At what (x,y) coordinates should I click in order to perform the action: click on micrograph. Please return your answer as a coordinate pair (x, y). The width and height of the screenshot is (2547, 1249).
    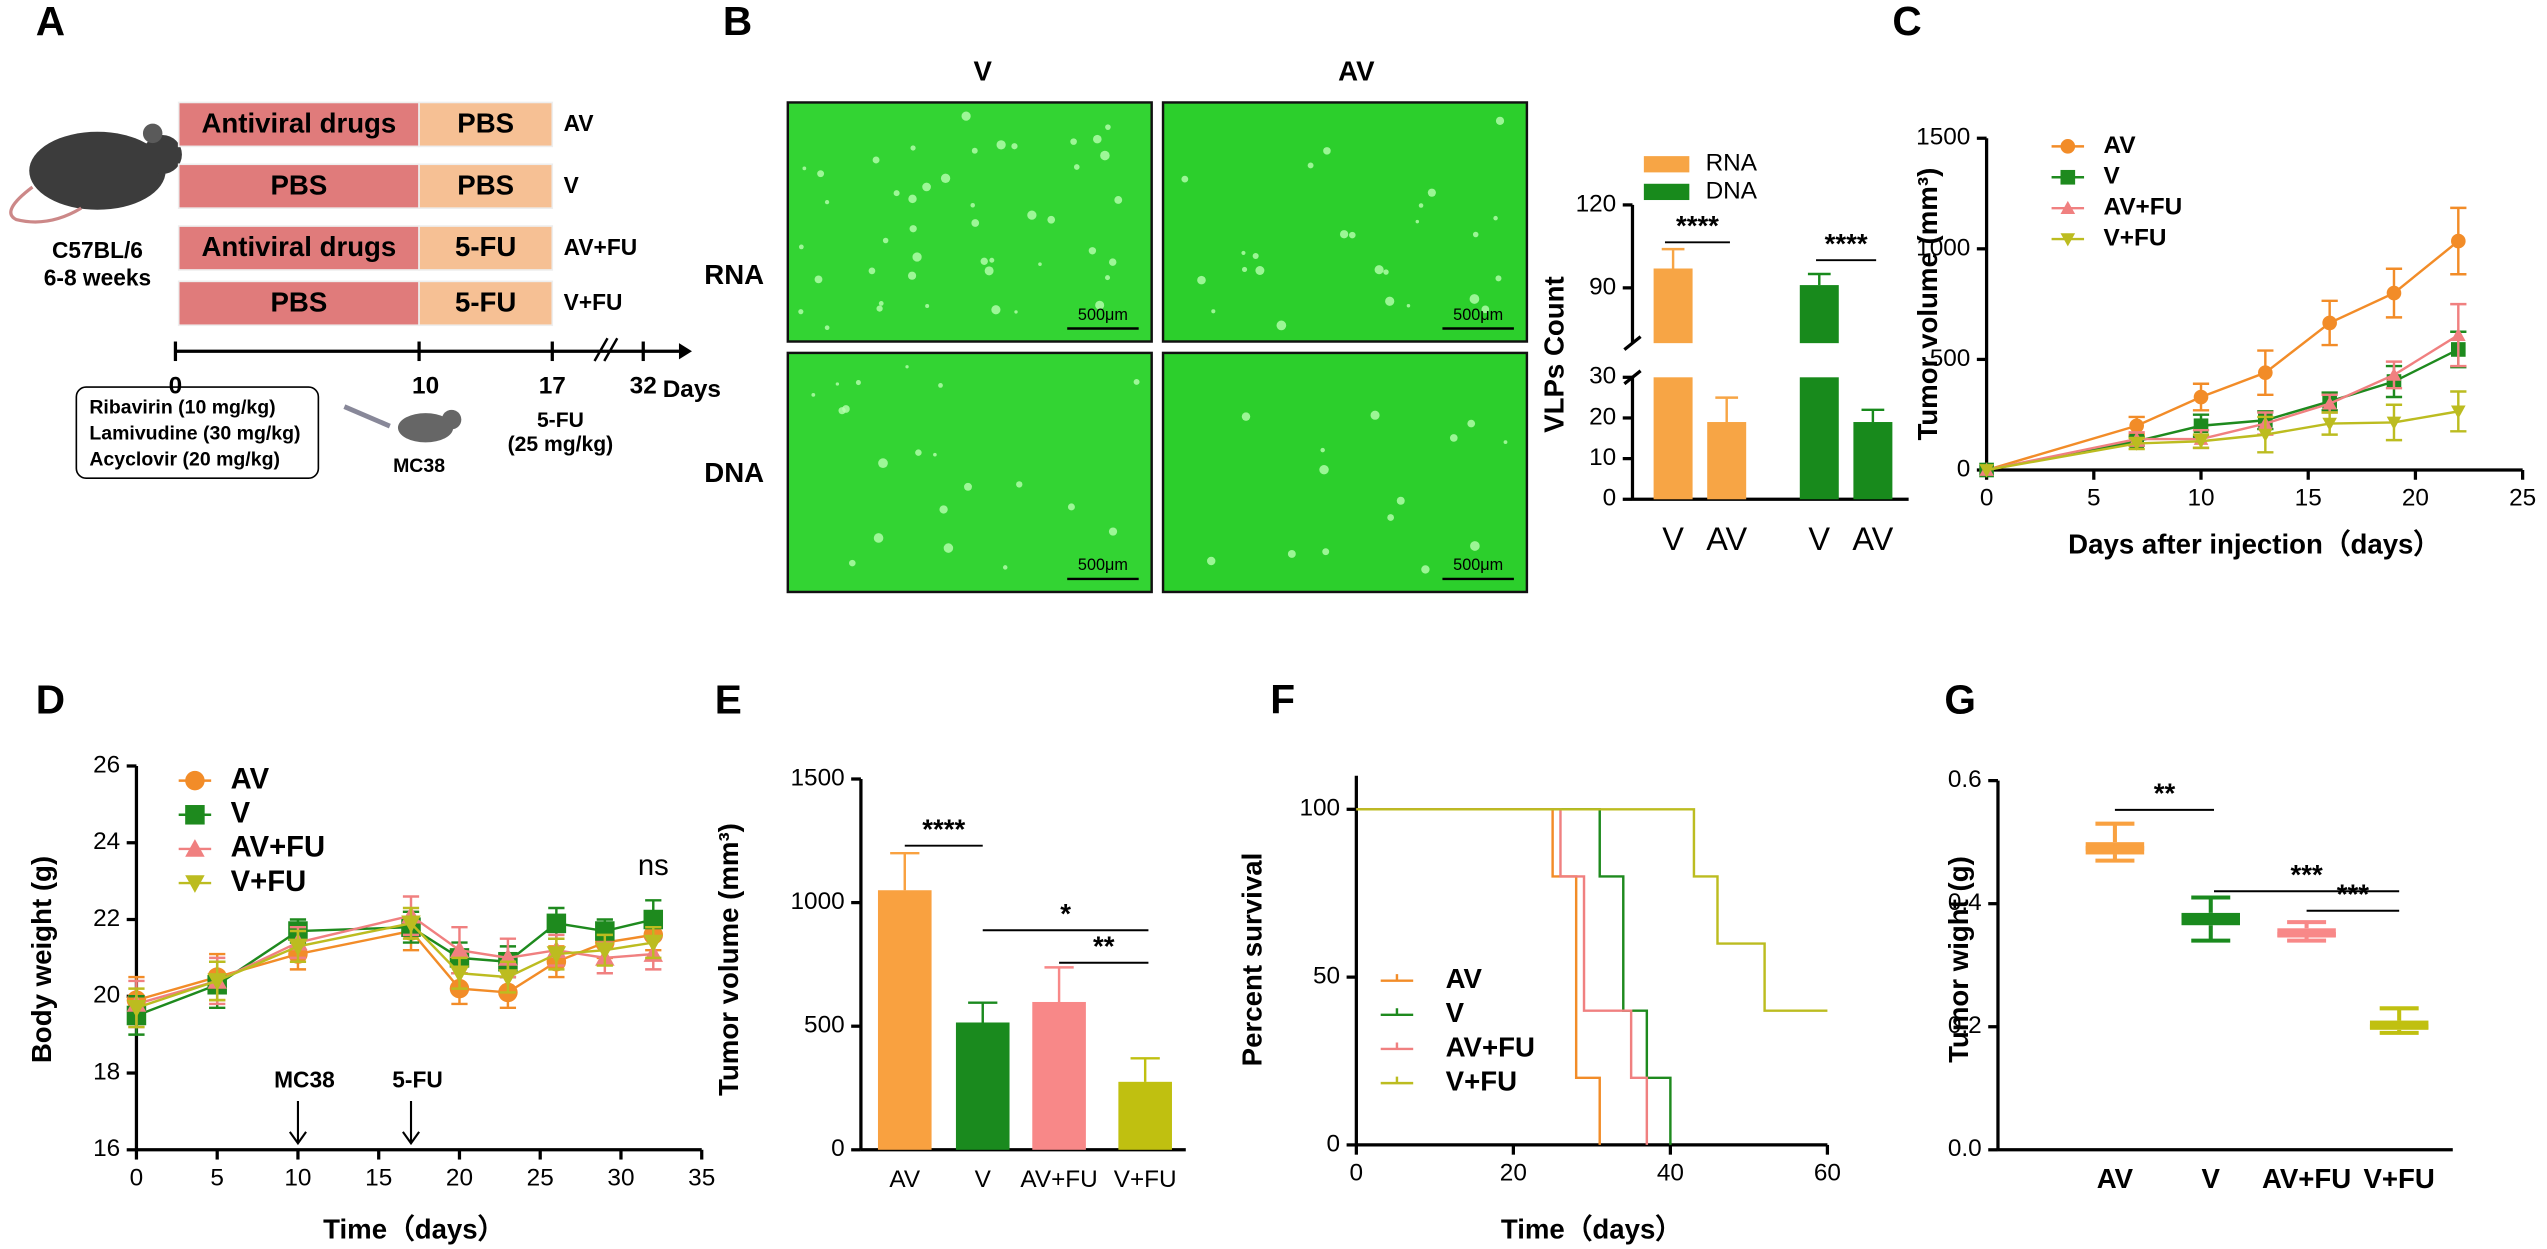
    Looking at the image, I should click on (969, 472).